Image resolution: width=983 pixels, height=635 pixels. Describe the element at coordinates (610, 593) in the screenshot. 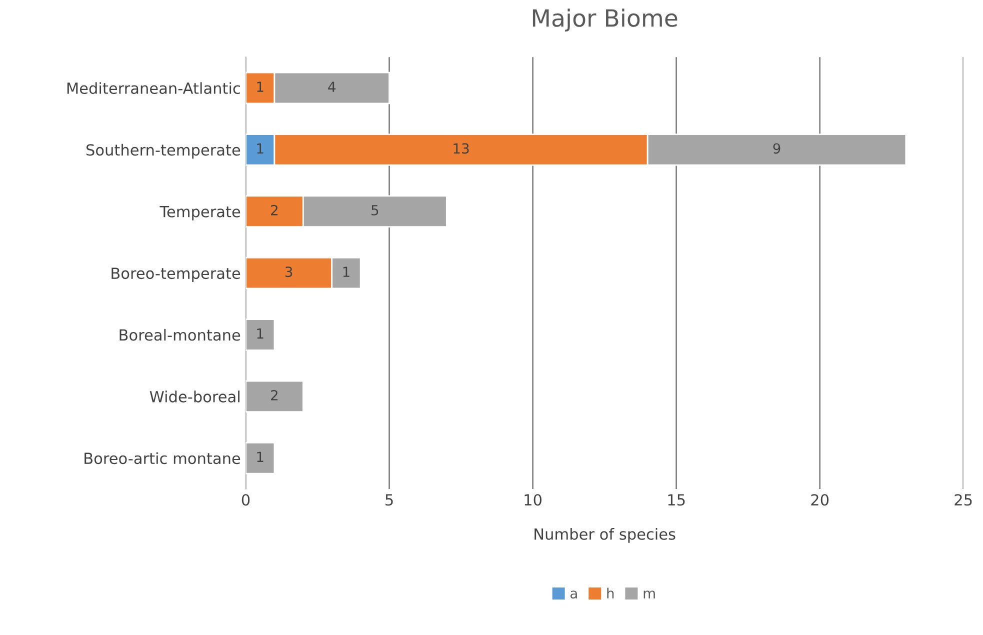

I see `legend-label: h` at that location.